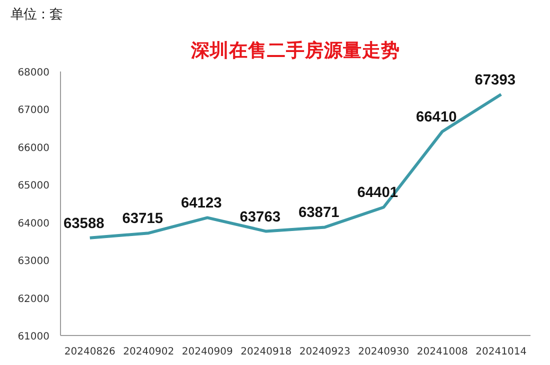 Image resolution: width=550 pixels, height=365 pixels. What do you see at coordinates (436, 117) in the screenshot?
I see `data-label: 66410` at bounding box center [436, 117].